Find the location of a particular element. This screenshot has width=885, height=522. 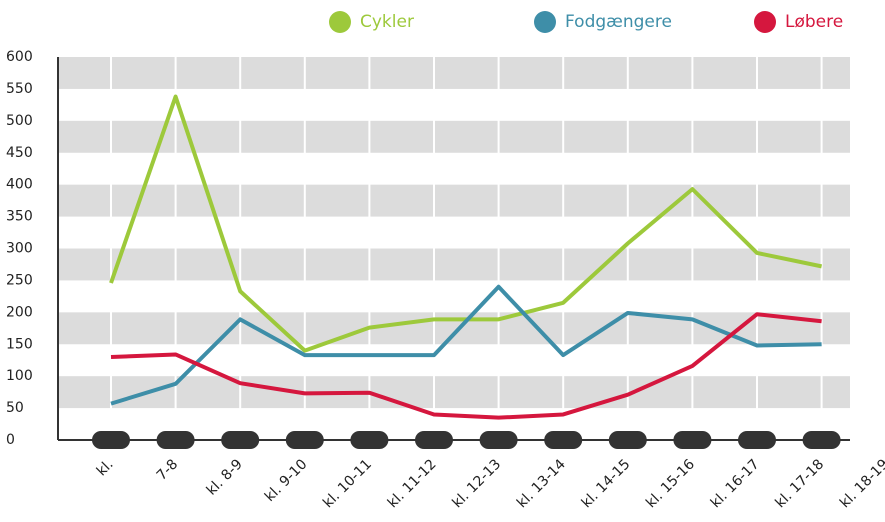

x-tick-label: kl. 10-11 is located at coordinates (347, 483).